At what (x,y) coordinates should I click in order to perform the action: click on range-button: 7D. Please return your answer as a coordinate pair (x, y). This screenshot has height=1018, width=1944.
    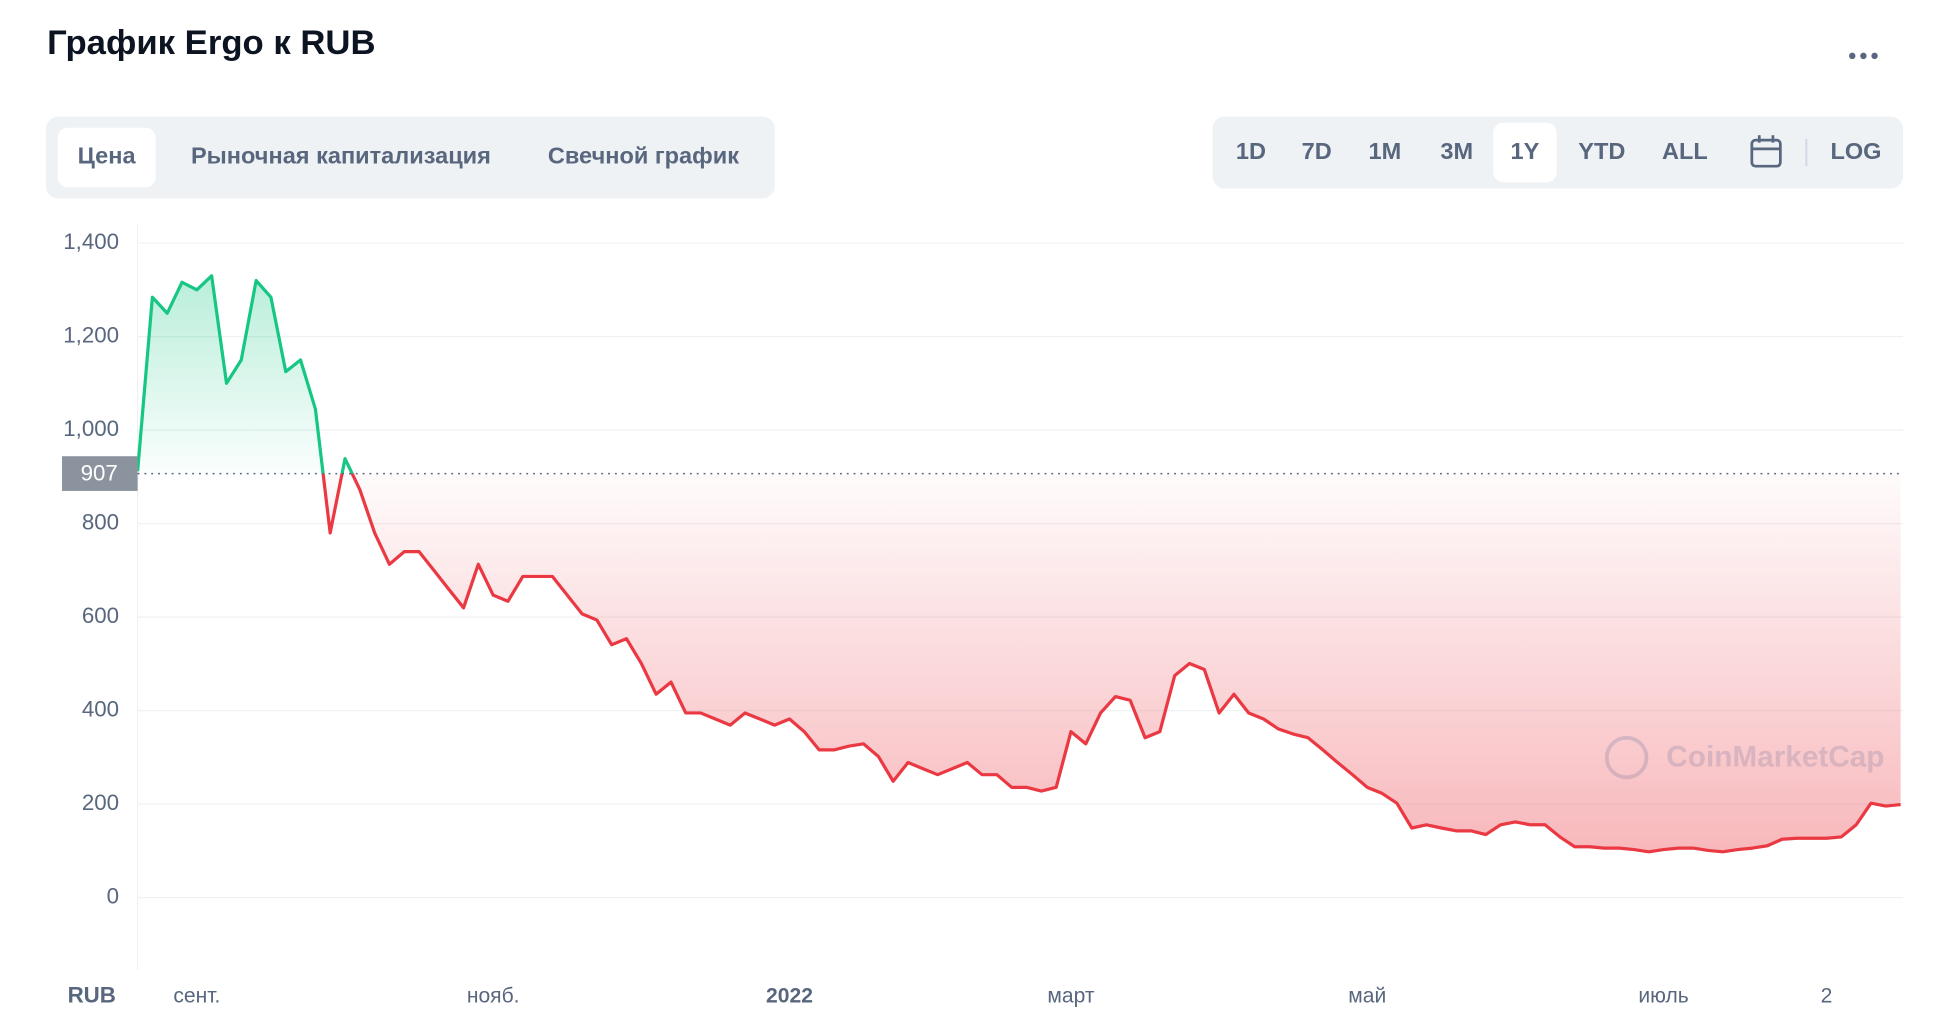
    Looking at the image, I should click on (1317, 151).